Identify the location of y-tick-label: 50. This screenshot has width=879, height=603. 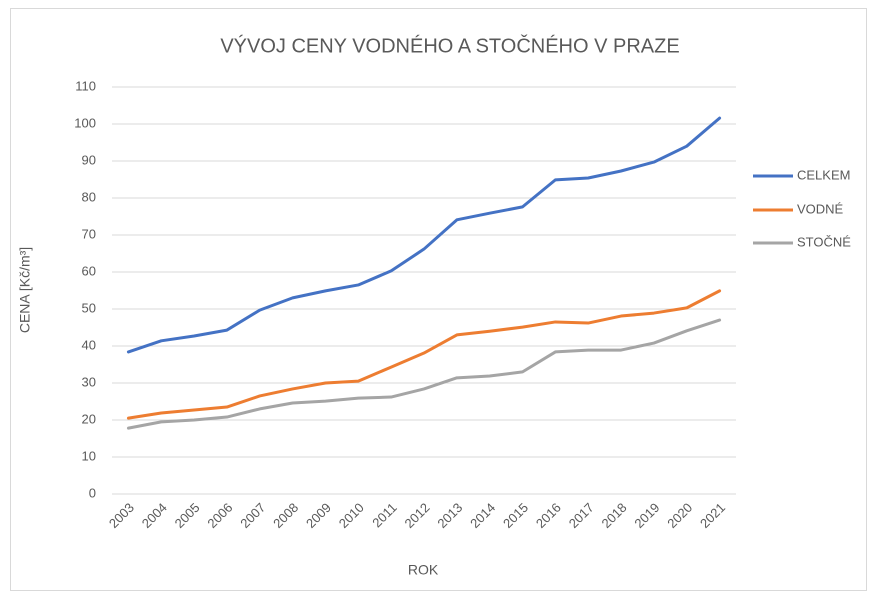
(89, 307).